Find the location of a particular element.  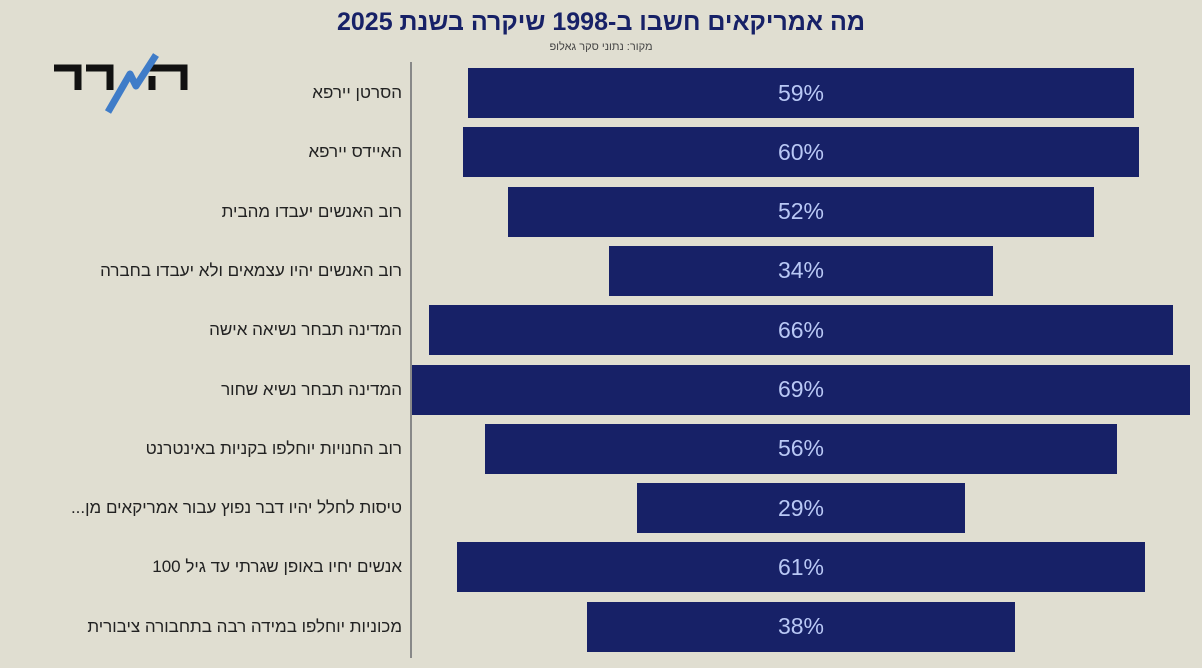

data-label: 34% is located at coordinates (801, 270).